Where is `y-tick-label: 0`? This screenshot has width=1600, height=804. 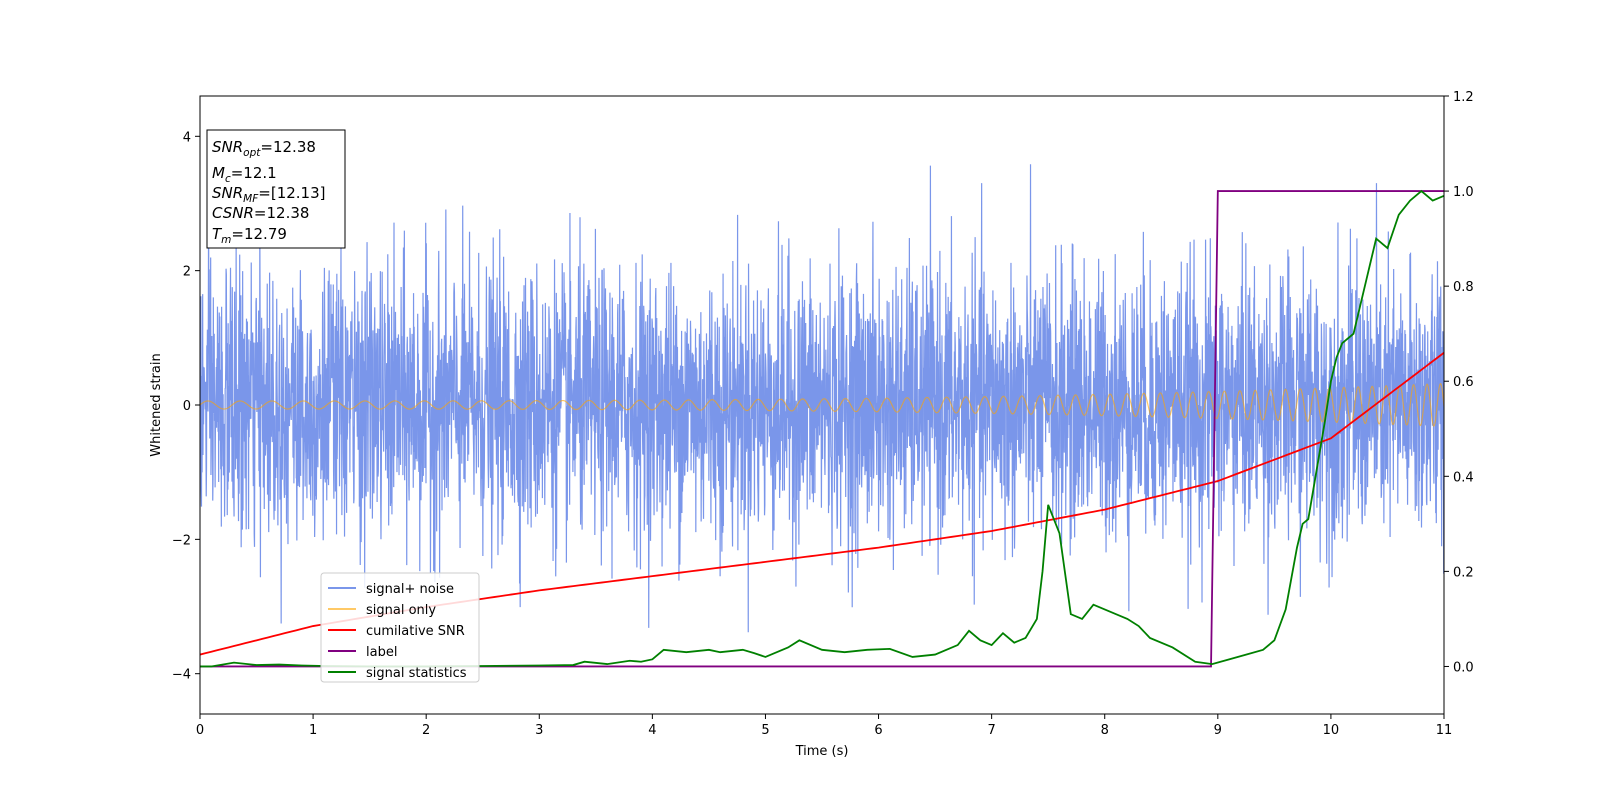
y-tick-label: 0 is located at coordinates (187, 406).